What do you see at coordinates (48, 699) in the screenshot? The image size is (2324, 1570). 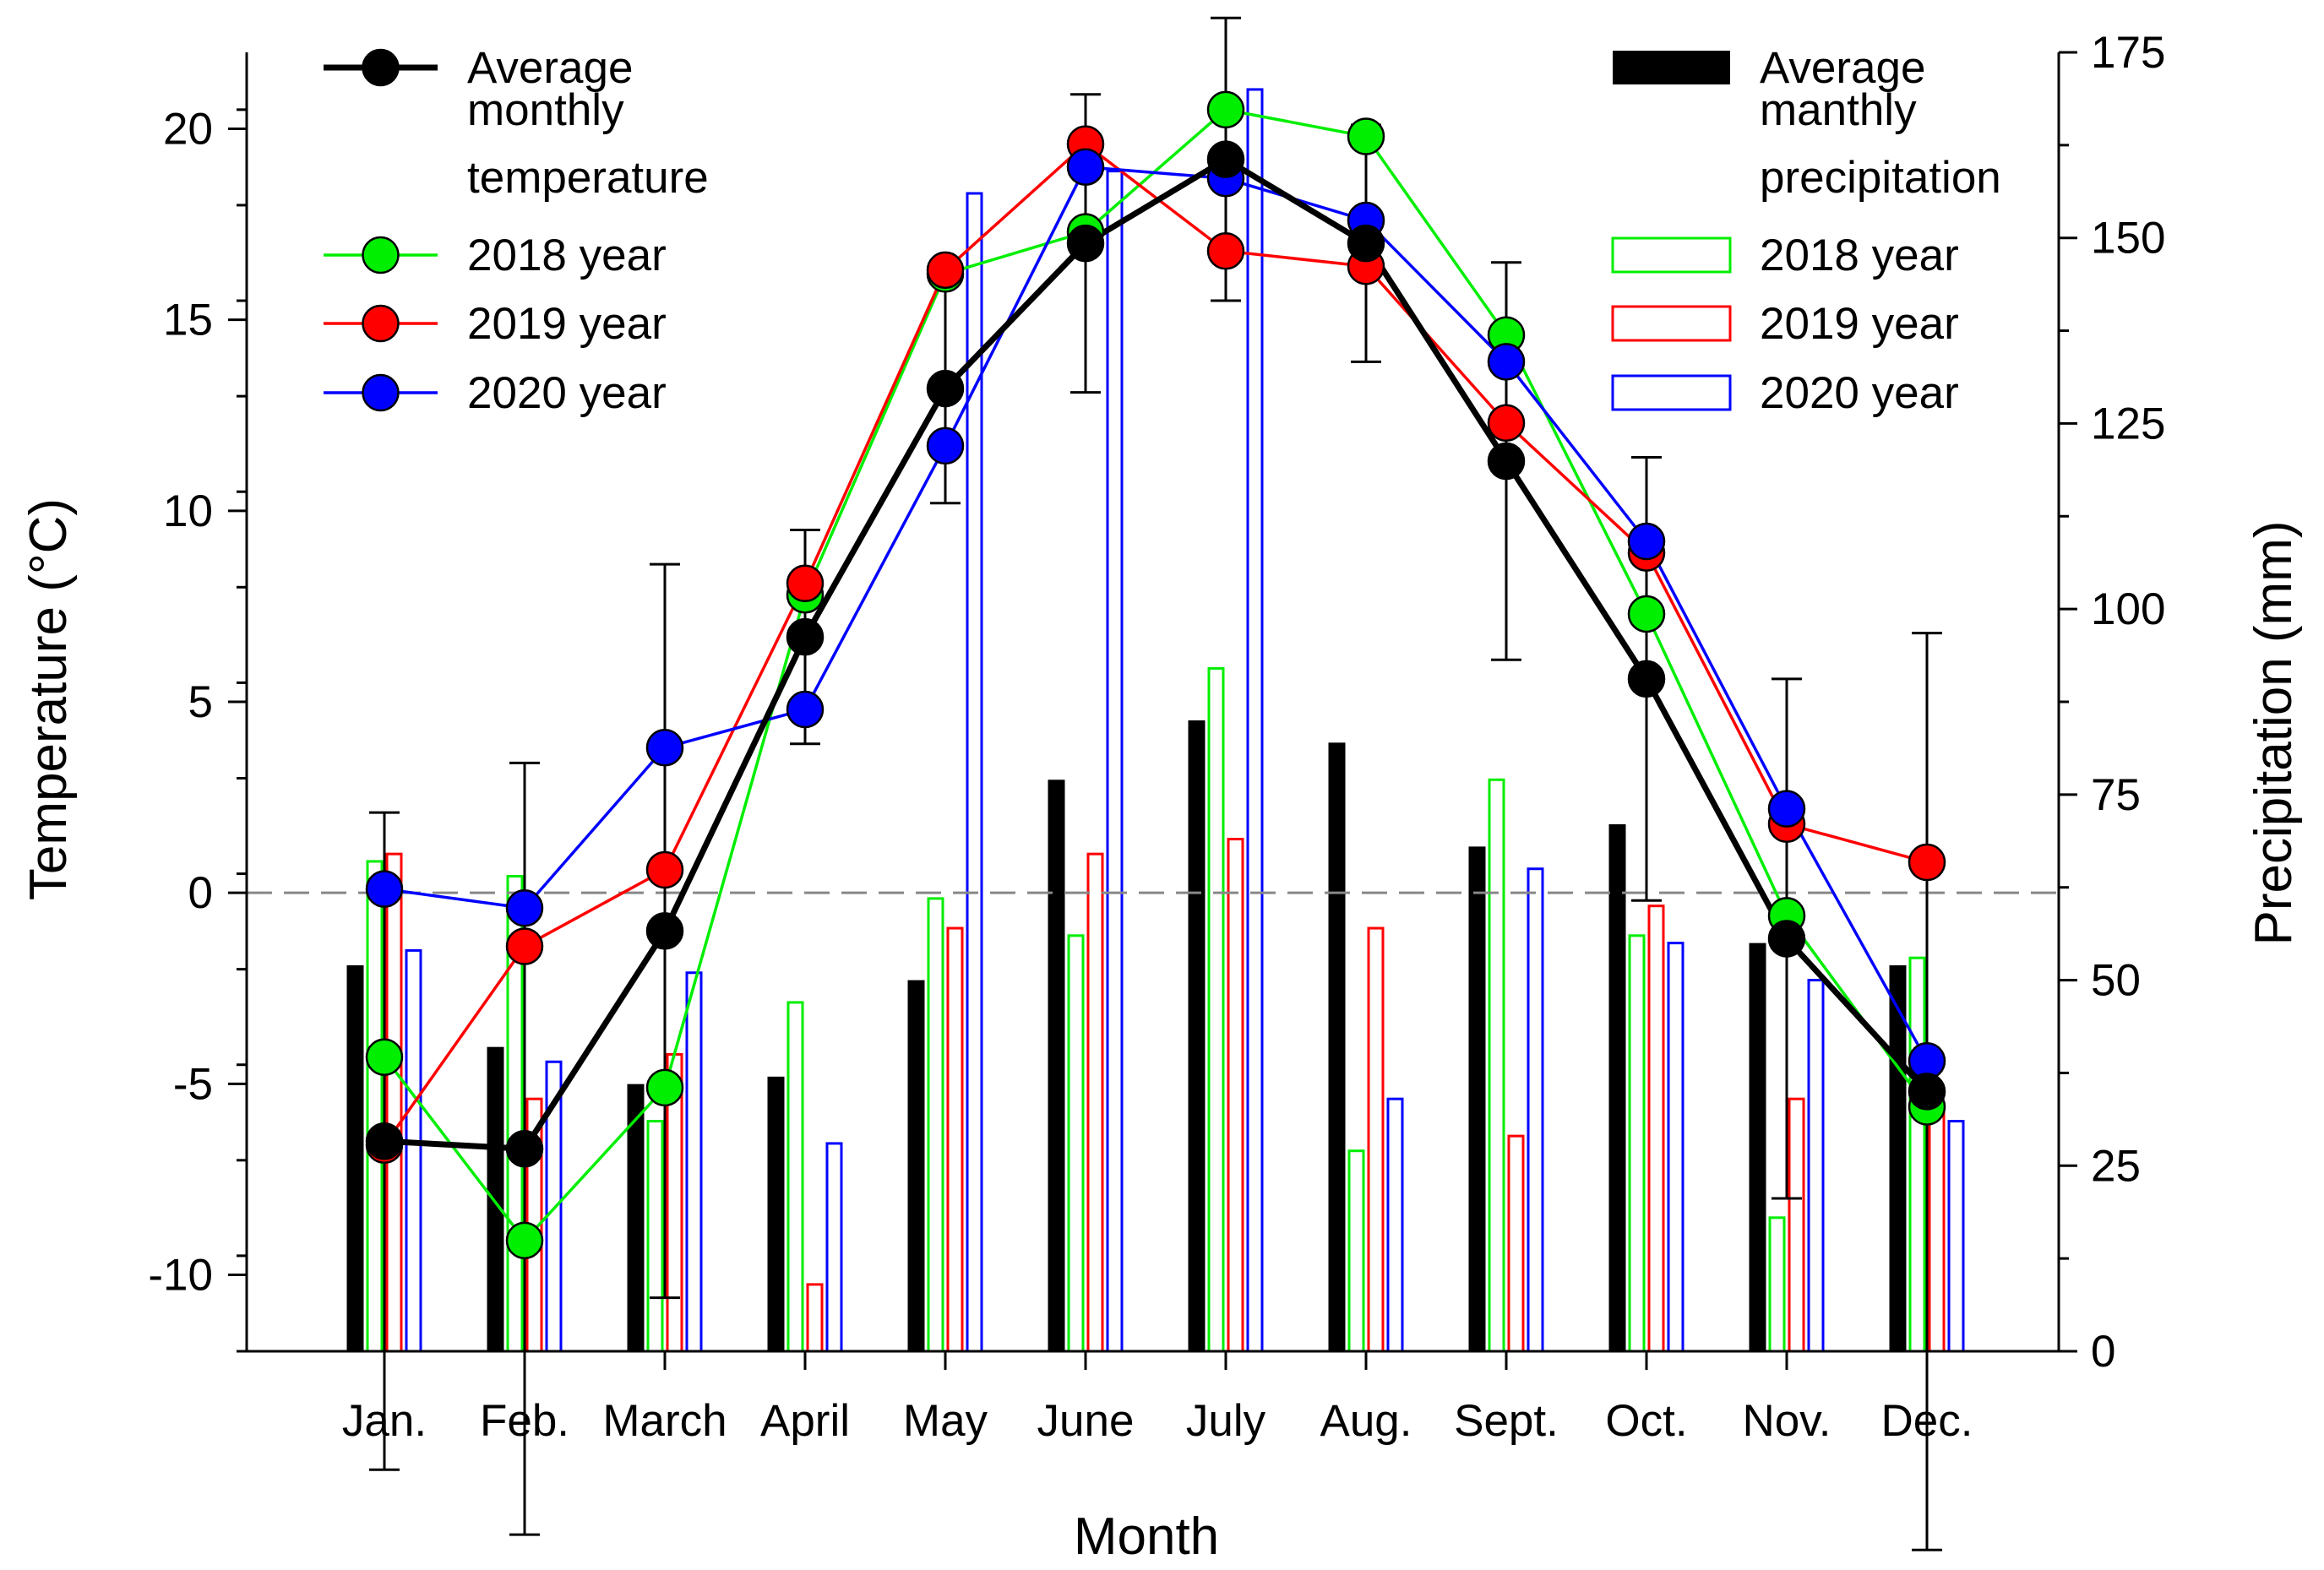 I see `y-axis-left-title: Temperature (°C)` at bounding box center [48, 699].